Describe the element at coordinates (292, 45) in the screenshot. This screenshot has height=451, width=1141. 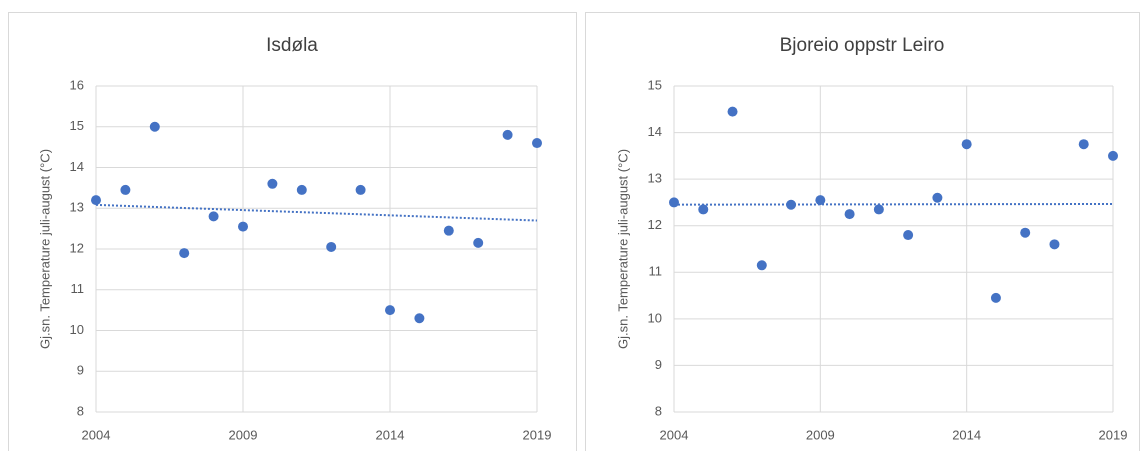
I see `chart-title: Isdøla` at that location.